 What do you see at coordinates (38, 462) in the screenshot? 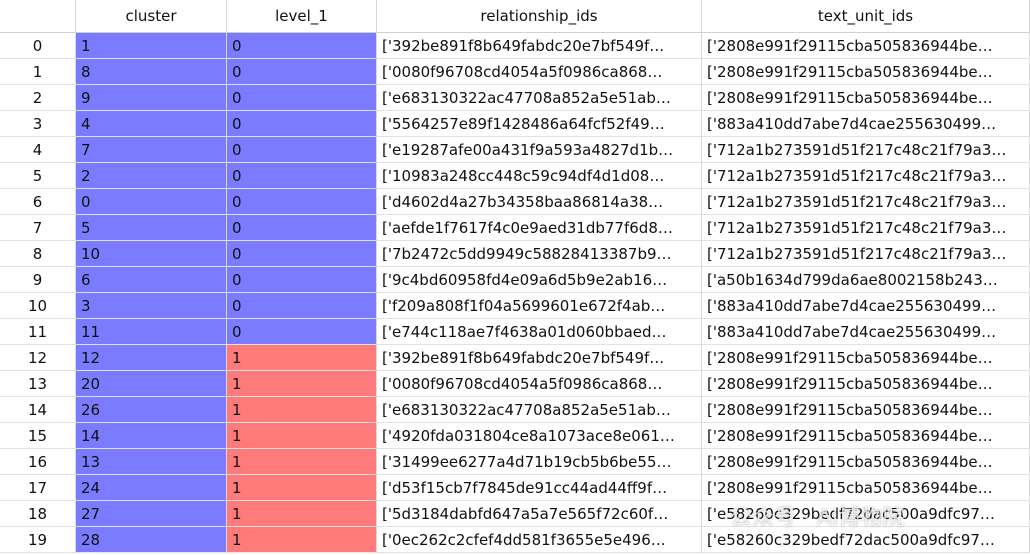
I see `row-index: 16` at bounding box center [38, 462].